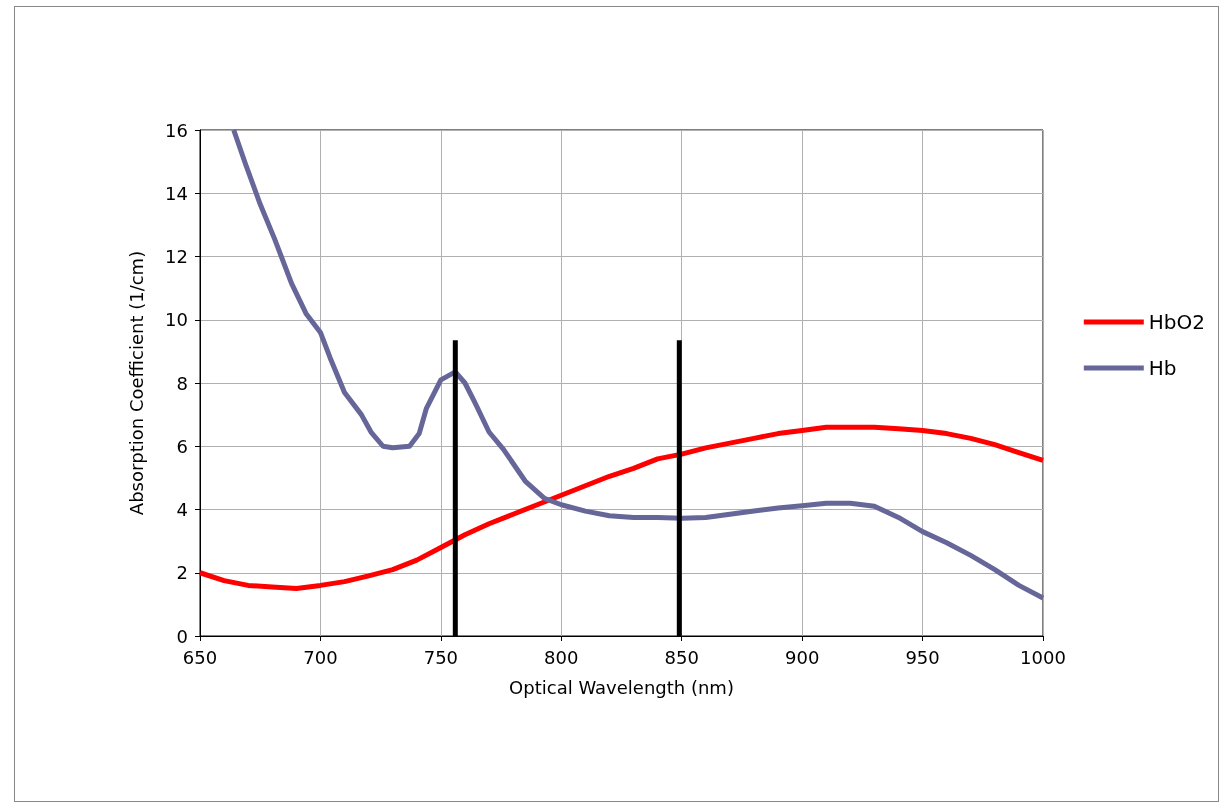 The width and height of the screenshot is (1225, 806). Describe the element at coordinates (1043, 657) in the screenshot. I see `x-tick-label: 1000` at that location.